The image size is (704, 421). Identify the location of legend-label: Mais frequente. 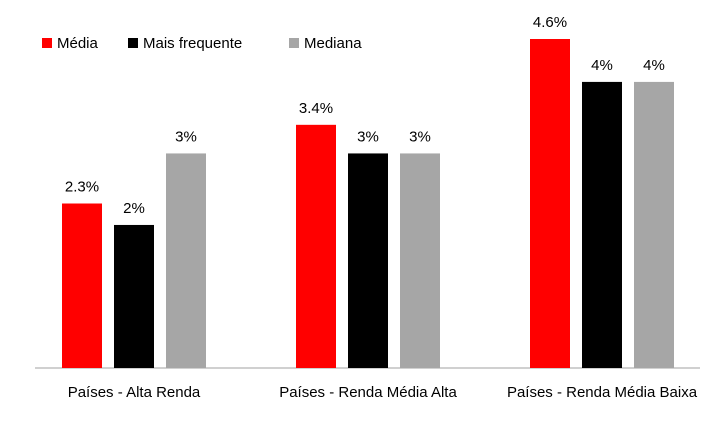
(192, 43).